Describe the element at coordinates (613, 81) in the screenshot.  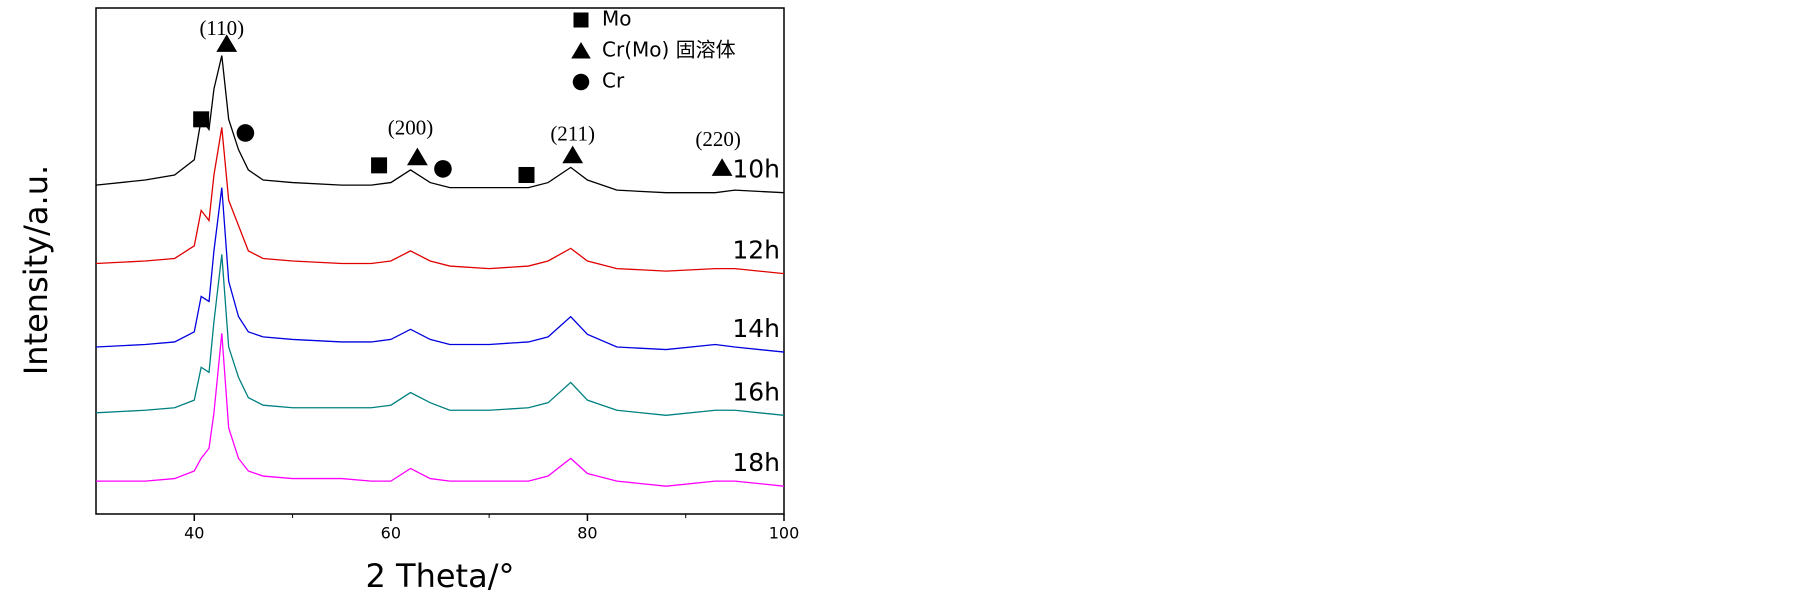
I see `legend-label: Cr` at that location.